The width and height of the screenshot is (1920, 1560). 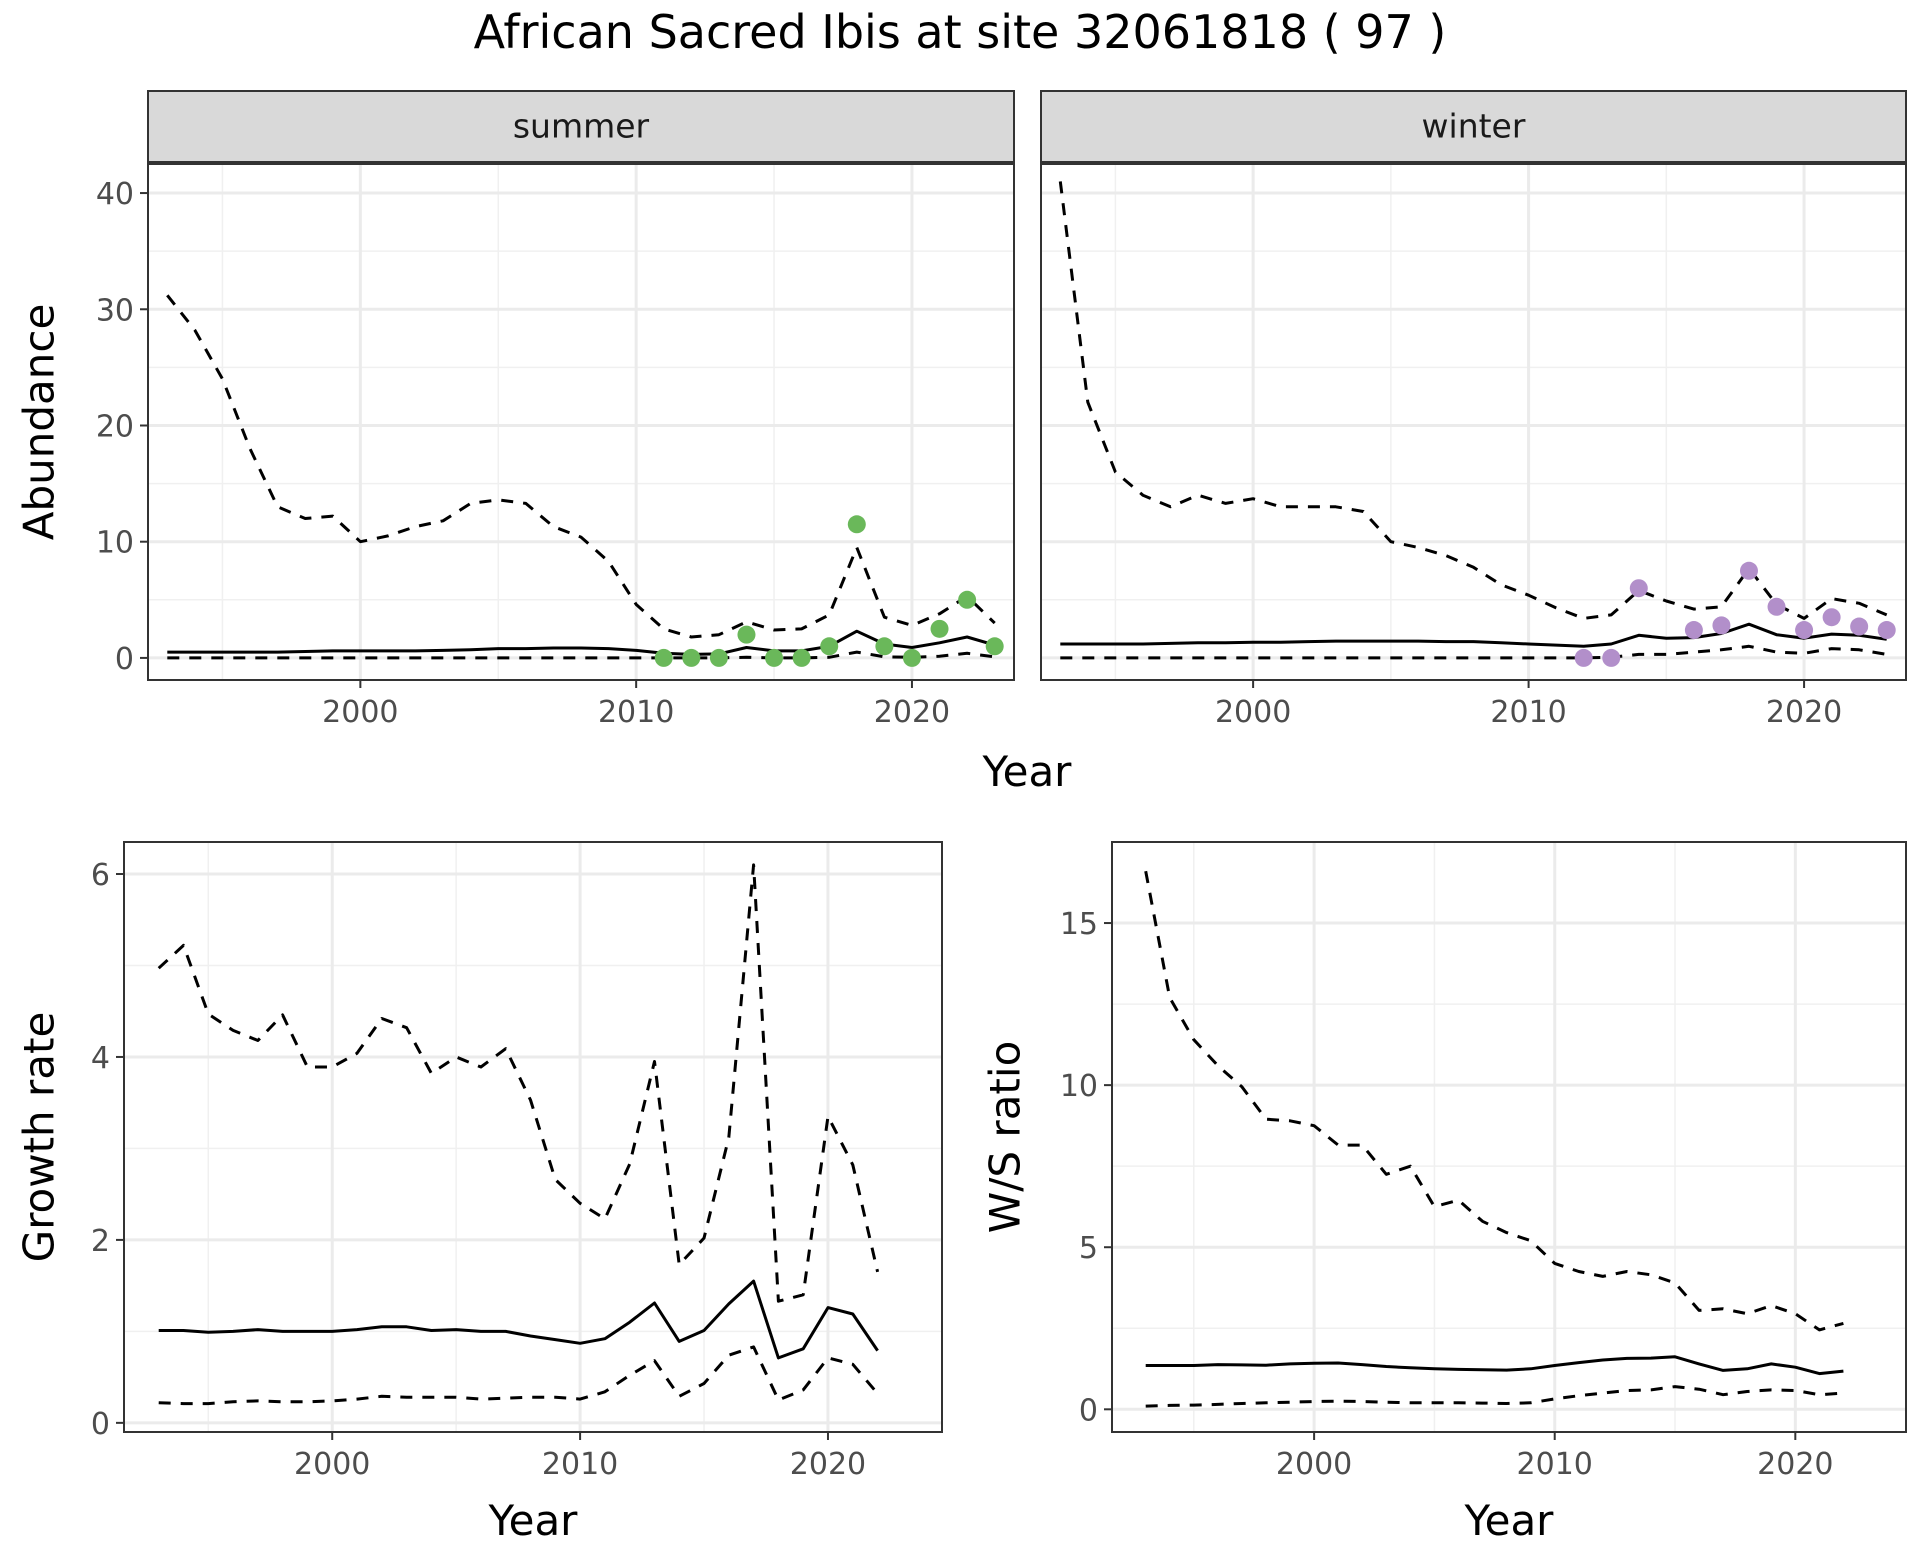 I want to click on facet-strip-label: summer, so click(x=581, y=126).